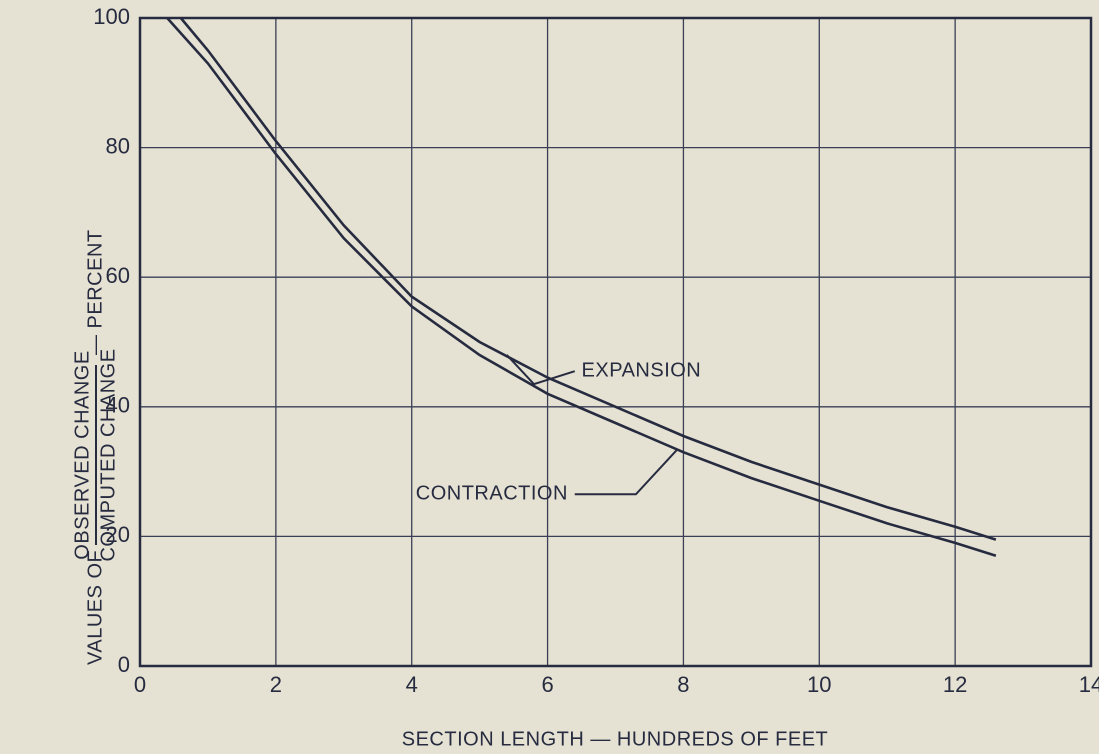 This screenshot has width=1099, height=754. What do you see at coordinates (276, 684) in the screenshot?
I see `x-tick-label: 2` at bounding box center [276, 684].